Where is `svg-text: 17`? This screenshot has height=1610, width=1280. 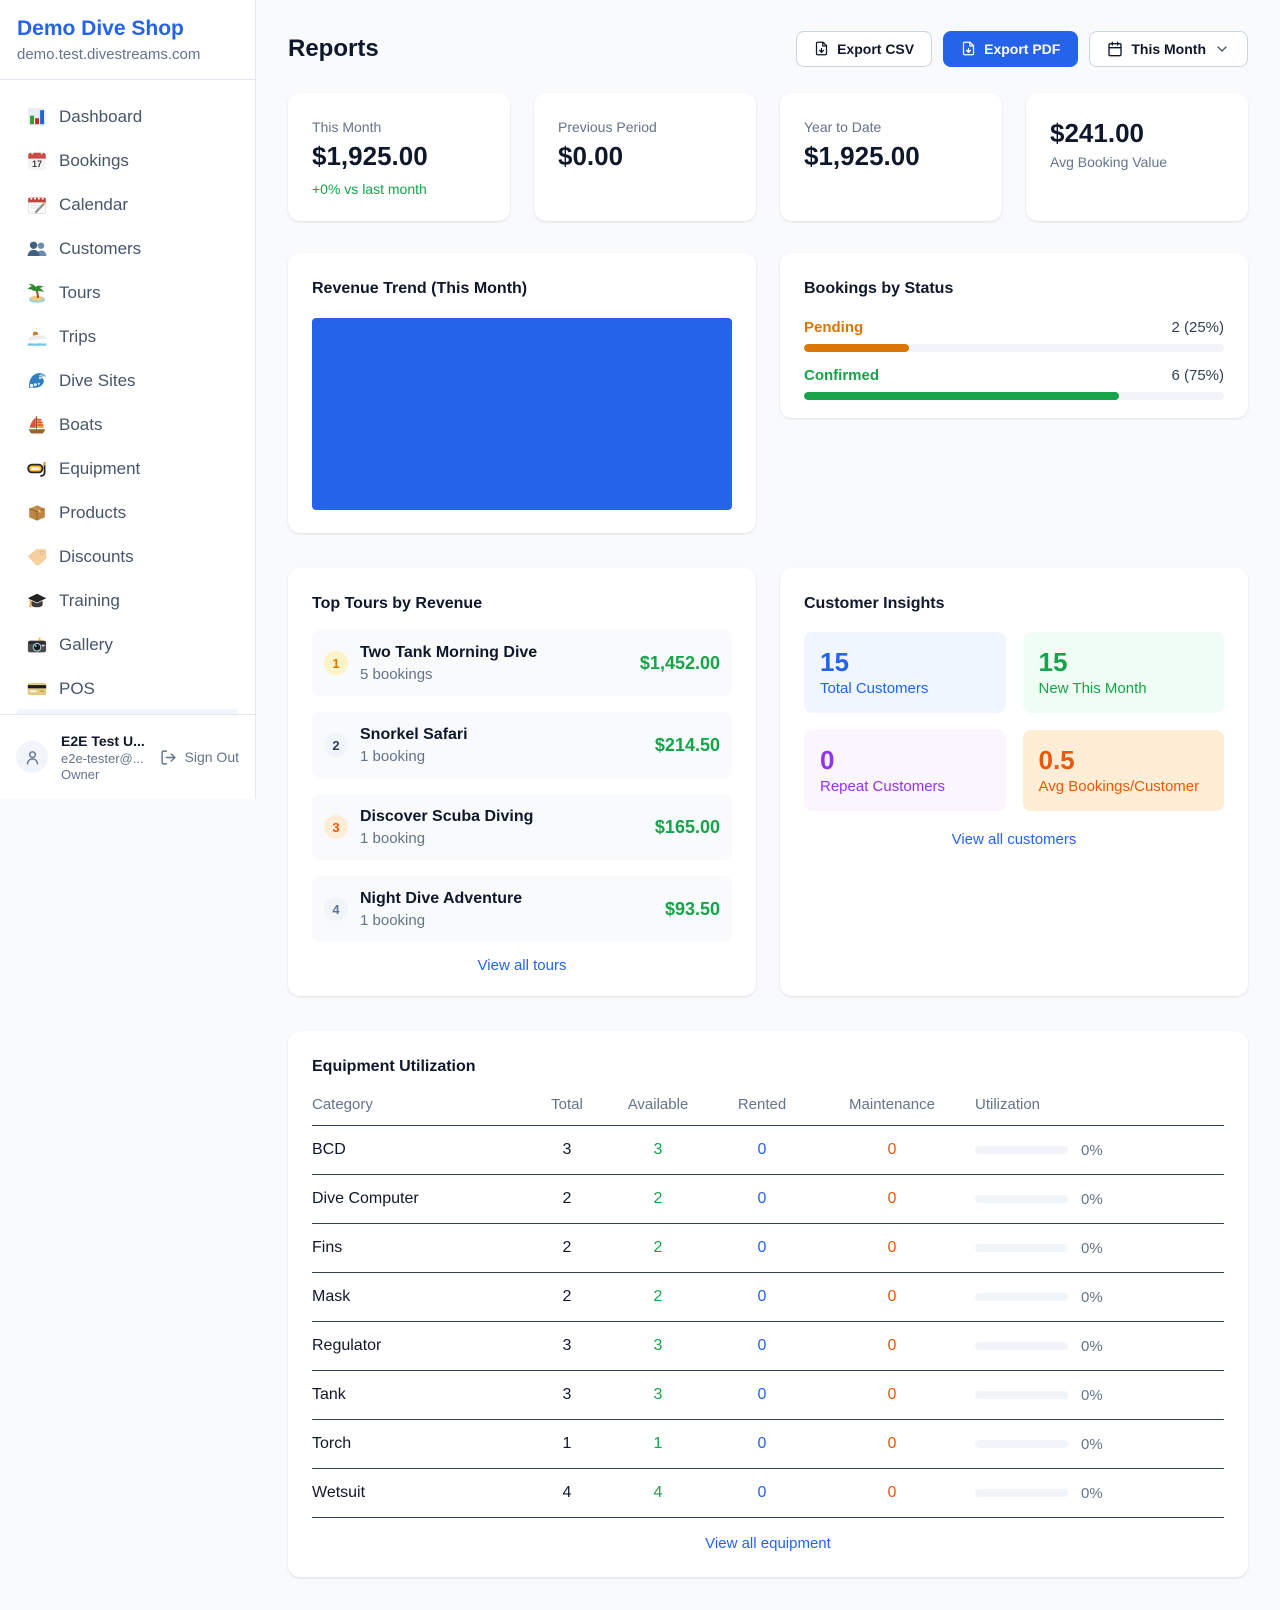 svg-text: 17 is located at coordinates (37, 164).